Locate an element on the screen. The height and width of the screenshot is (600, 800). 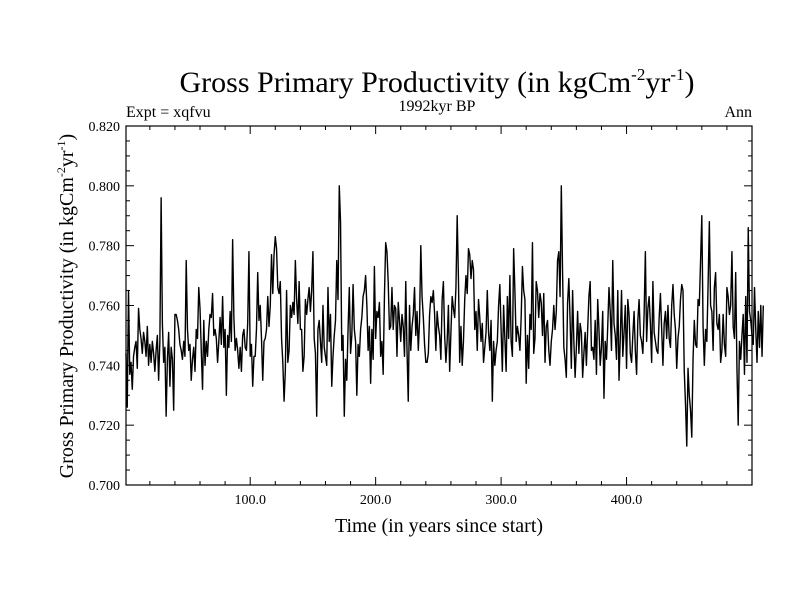
chart-title-main: Gross Primary Productivity (in kgCm is located at coordinates (406, 82).